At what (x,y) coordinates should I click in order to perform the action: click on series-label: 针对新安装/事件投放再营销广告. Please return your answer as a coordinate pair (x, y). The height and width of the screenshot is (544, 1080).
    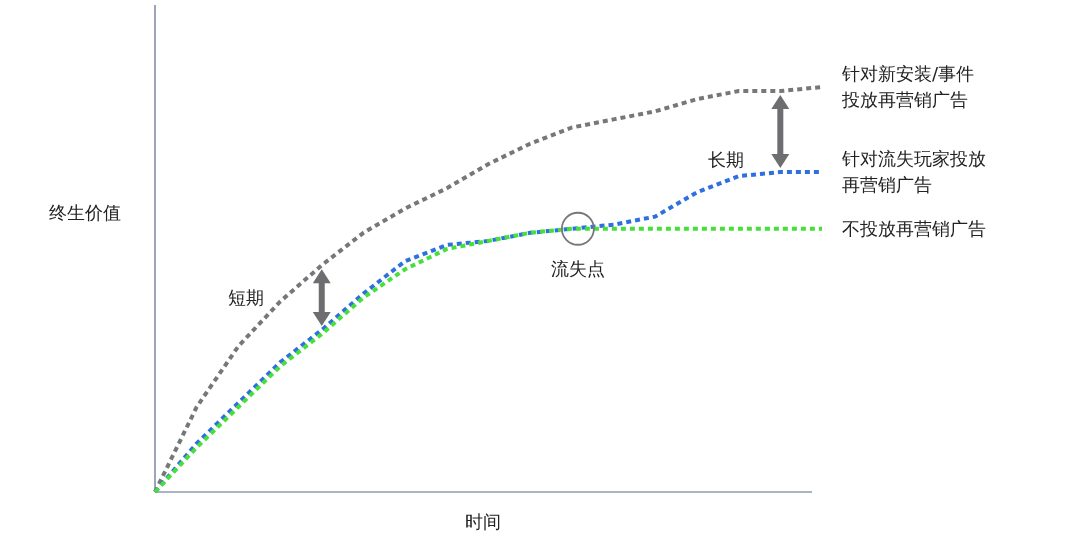
    Looking at the image, I should click on (908, 86).